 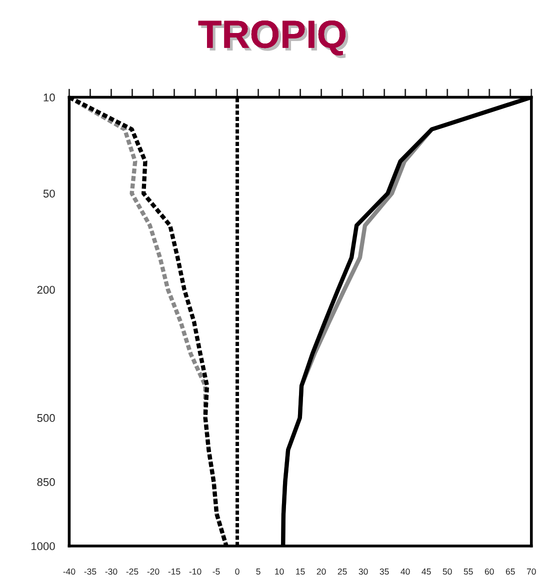 I want to click on x-tick-label: 25, so click(x=342, y=571).